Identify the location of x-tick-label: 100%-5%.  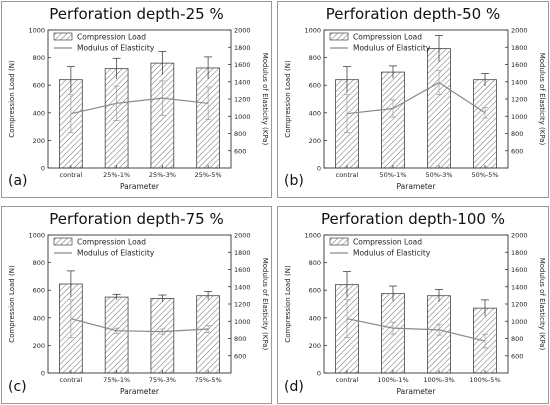
(484, 380).